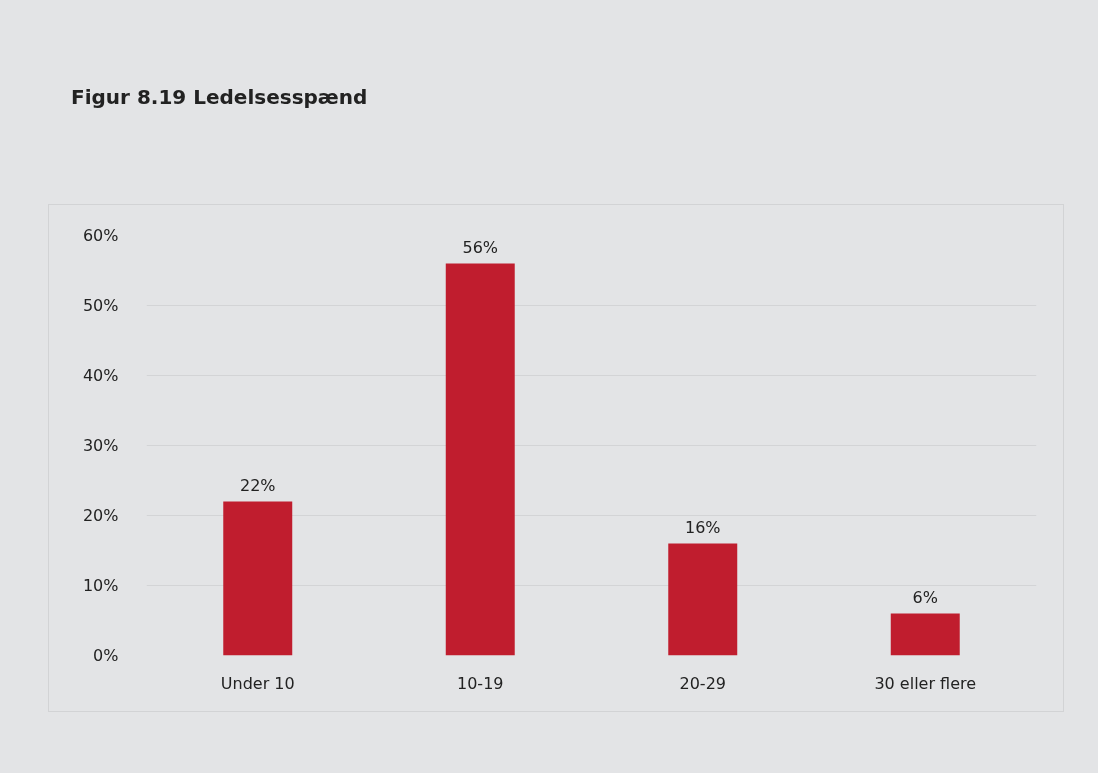 This screenshot has width=1098, height=773. What do you see at coordinates (480, 247) in the screenshot?
I see `data-label: 56%` at bounding box center [480, 247].